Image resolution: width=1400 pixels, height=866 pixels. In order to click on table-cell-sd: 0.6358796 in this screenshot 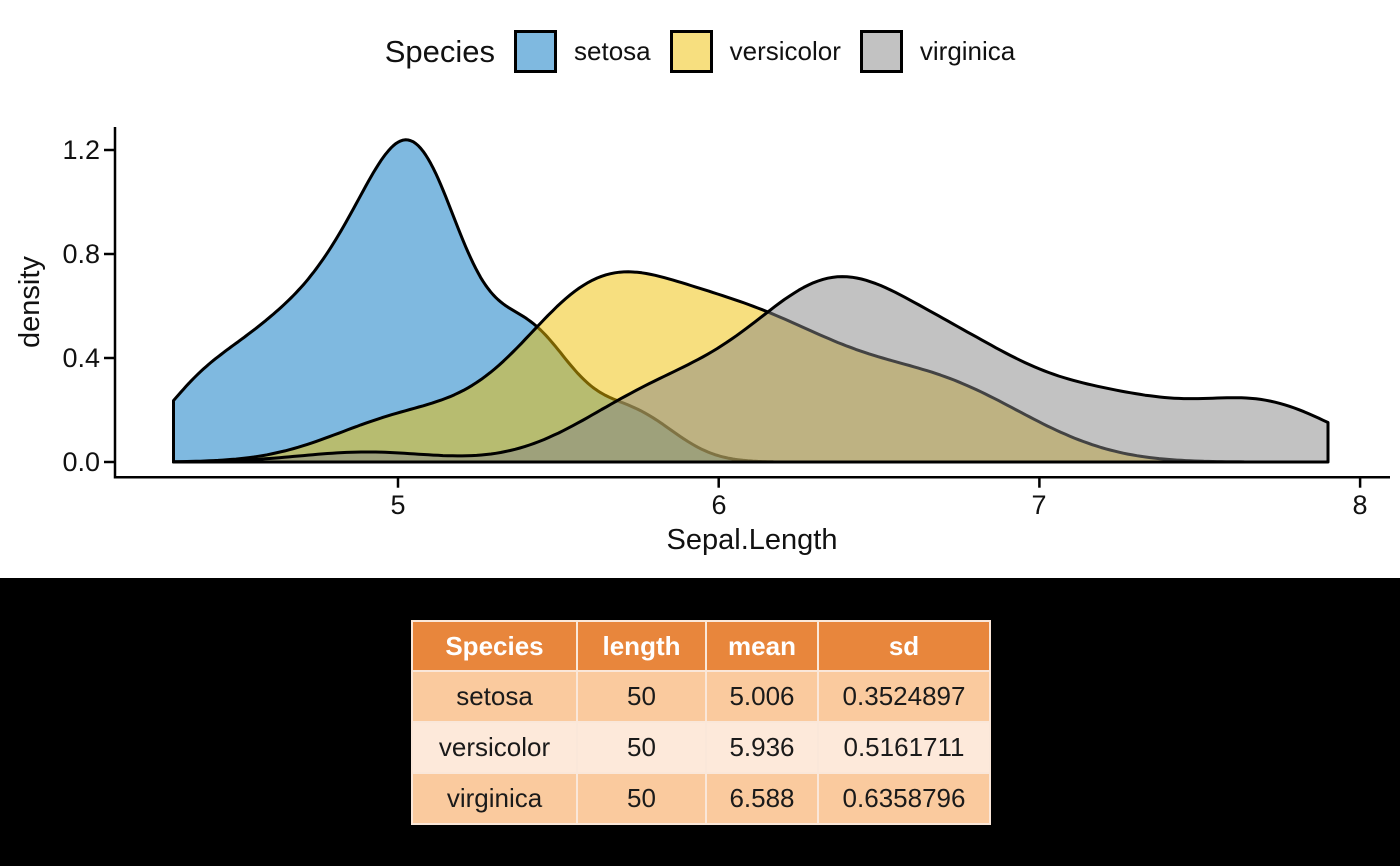, I will do `click(904, 798)`.